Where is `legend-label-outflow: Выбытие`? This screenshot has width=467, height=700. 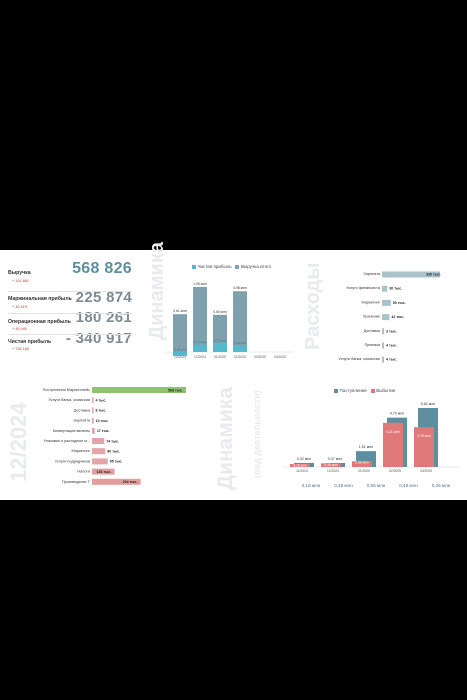 legend-label-outflow: Выбытие is located at coordinates (386, 390).